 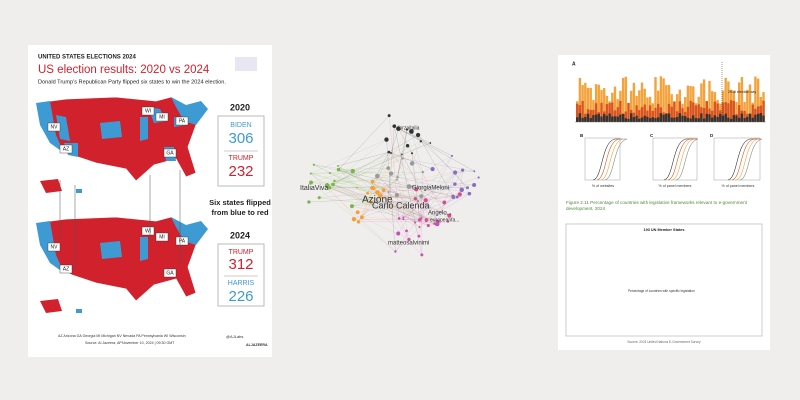 What do you see at coordinates (240, 235) in the screenshot?
I see `year-label: 2024` at bounding box center [240, 235].